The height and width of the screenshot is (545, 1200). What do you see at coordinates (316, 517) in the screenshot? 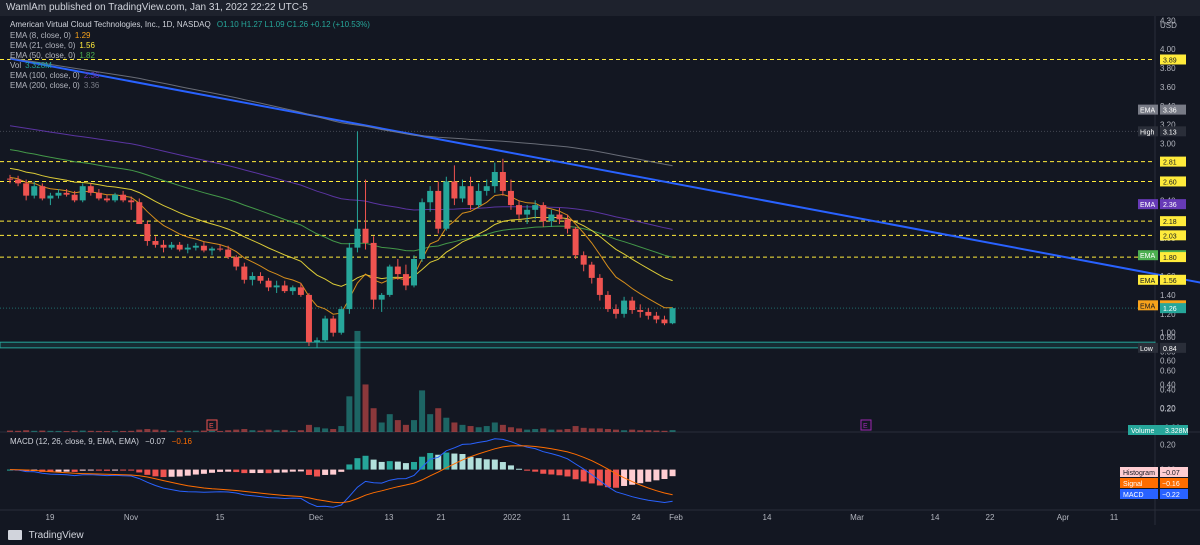
I see `time-tick-label: Dec` at bounding box center [316, 517].